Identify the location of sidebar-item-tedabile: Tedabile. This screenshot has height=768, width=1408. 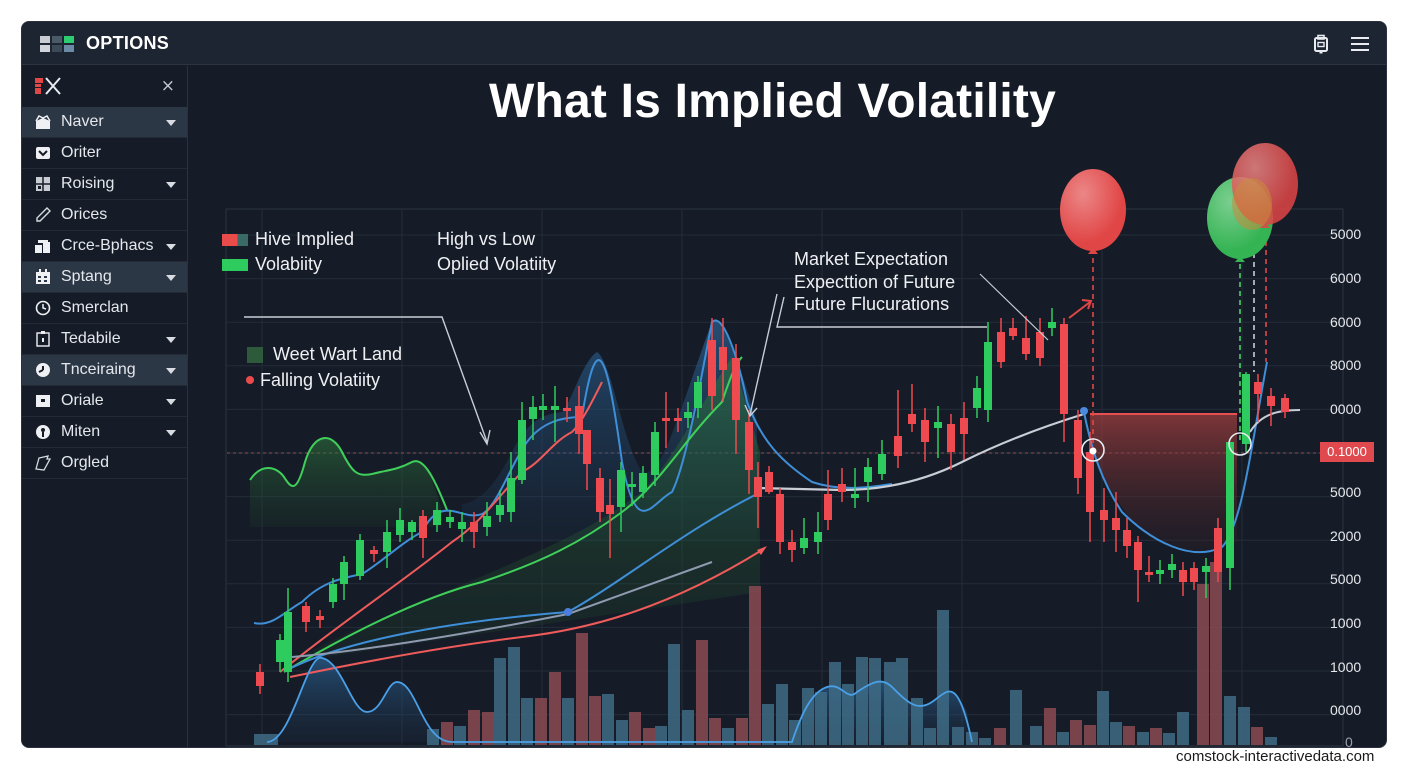
(104, 339).